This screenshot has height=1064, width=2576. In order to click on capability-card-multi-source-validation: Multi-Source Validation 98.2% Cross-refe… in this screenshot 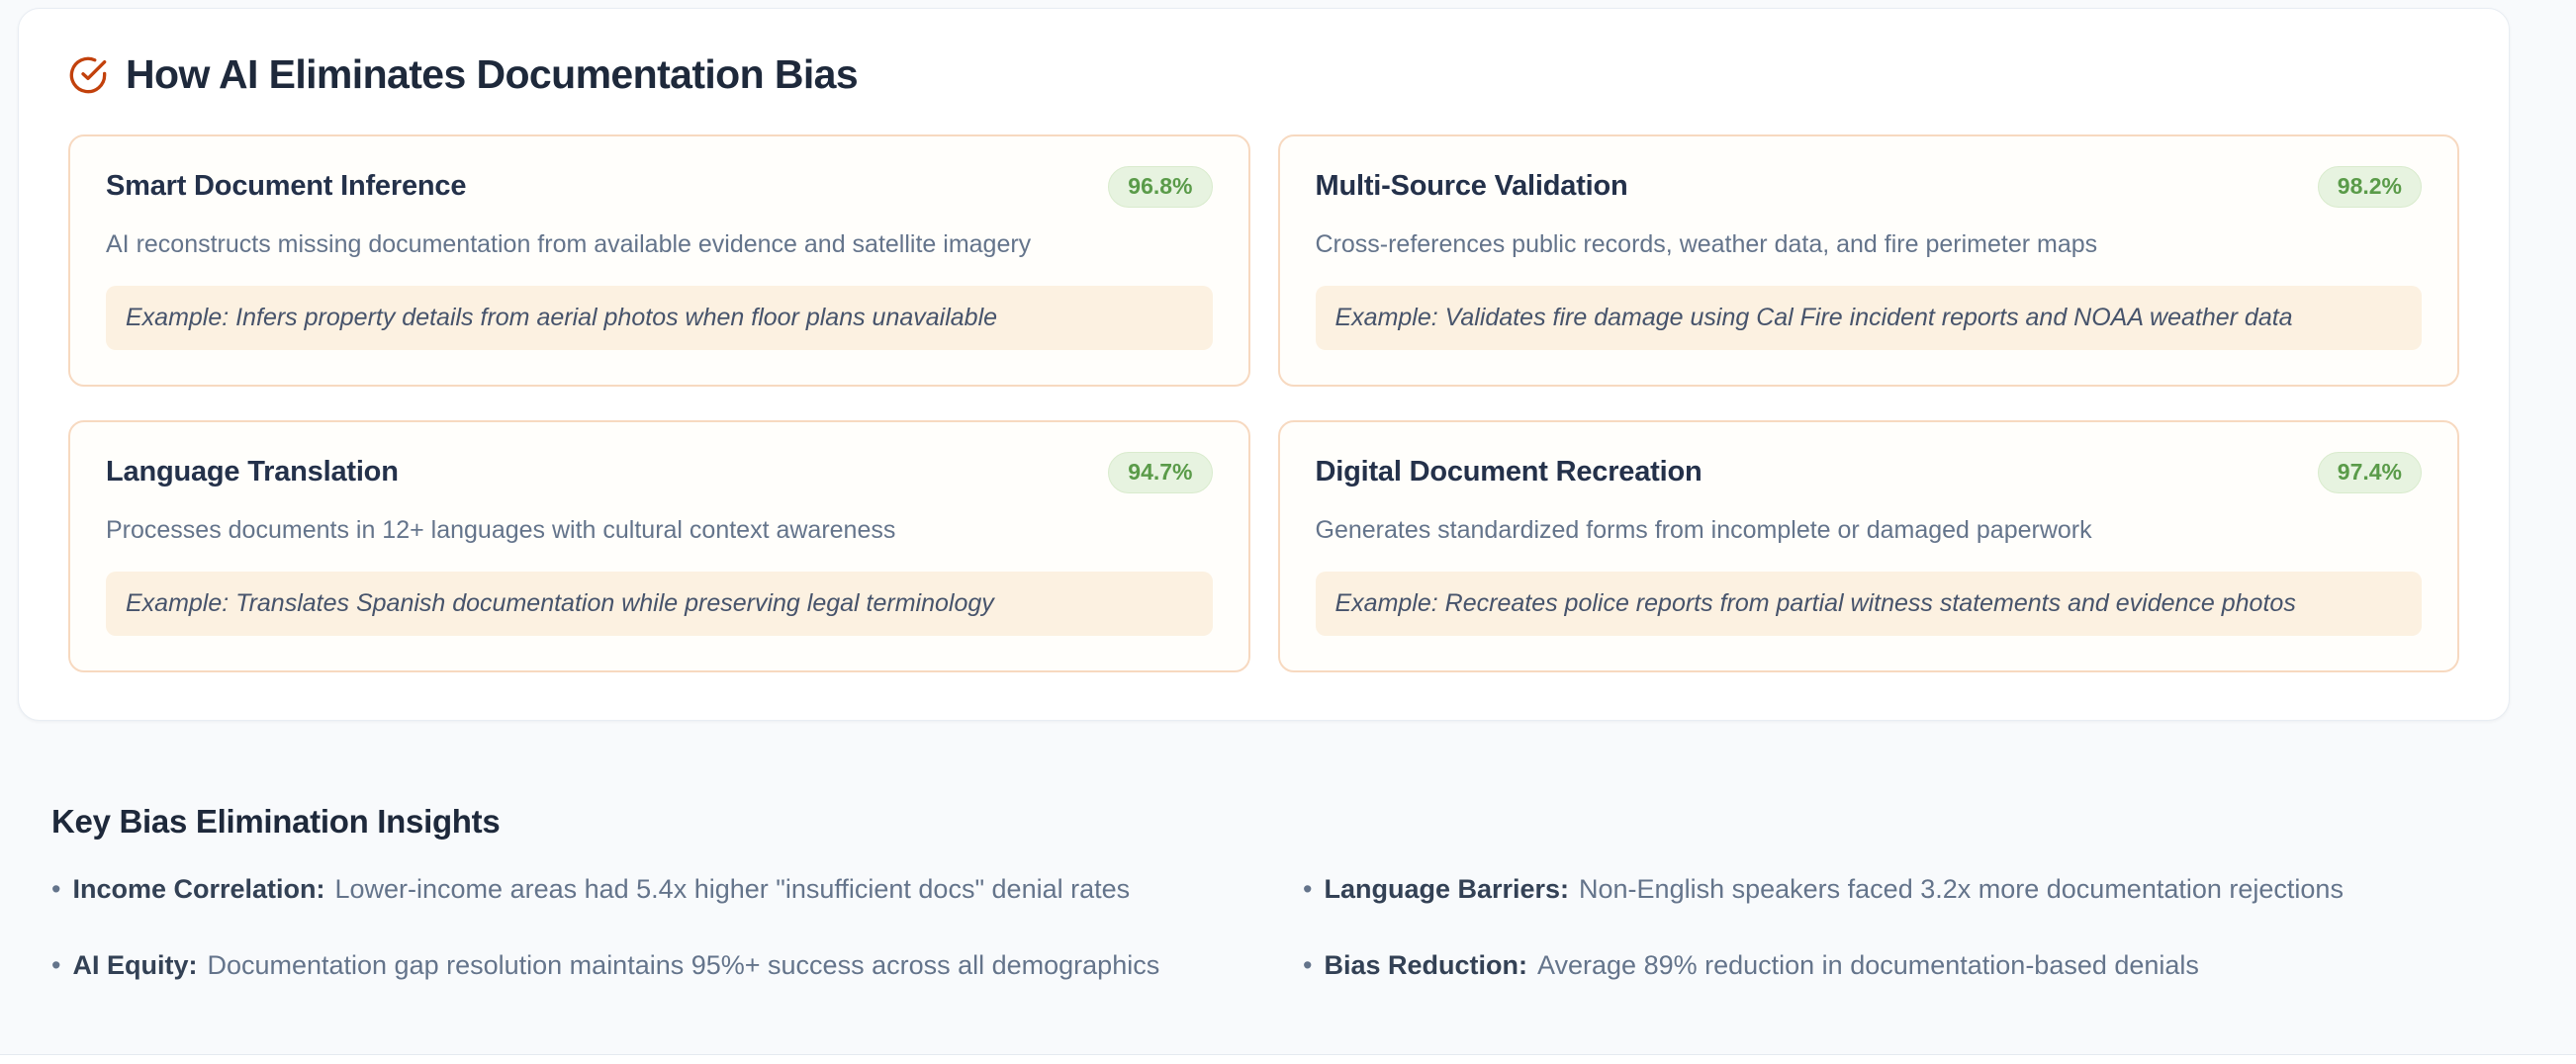, I will do `click(1868, 261)`.